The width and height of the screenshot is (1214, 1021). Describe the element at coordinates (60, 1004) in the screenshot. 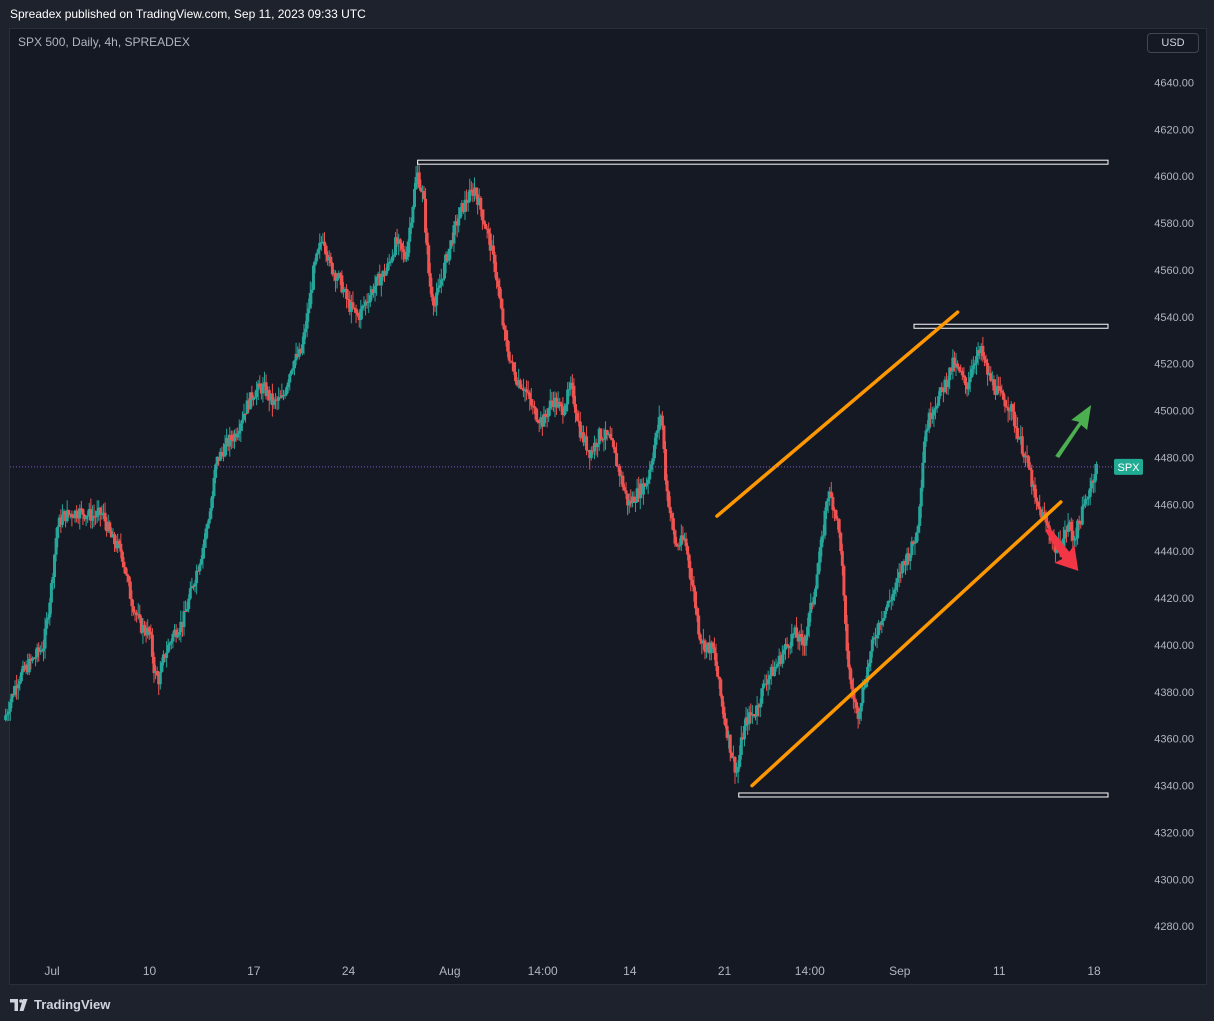

I see `footer-branding: TradingView` at that location.